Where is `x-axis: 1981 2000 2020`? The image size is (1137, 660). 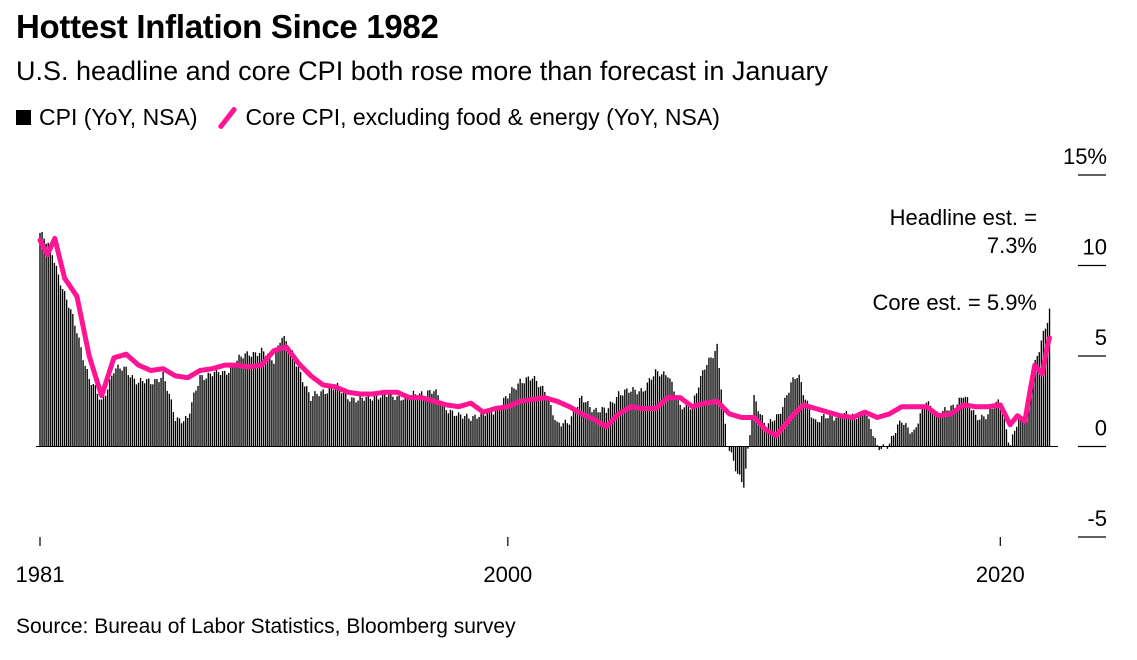 x-axis: 1981 2000 2020 is located at coordinates (520, 562).